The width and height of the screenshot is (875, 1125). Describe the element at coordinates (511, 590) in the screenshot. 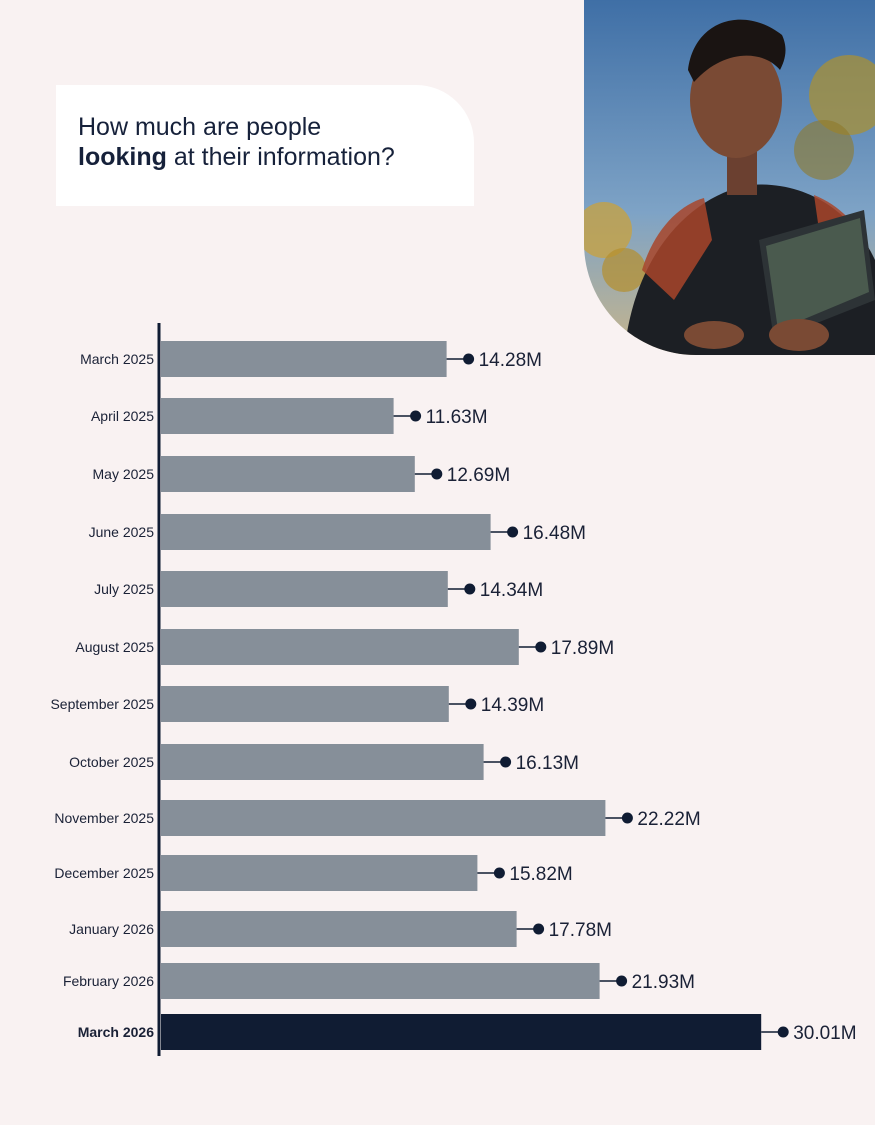

I see `value-label: 14.34M` at that location.